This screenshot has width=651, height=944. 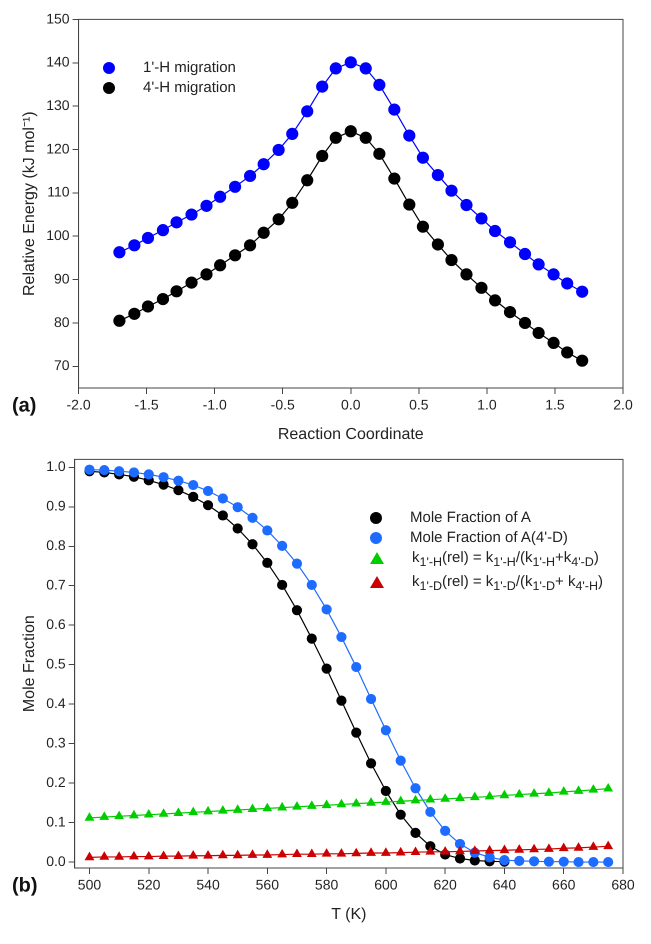 What do you see at coordinates (564, 884) in the screenshot?
I see `x-tick-label: 660` at bounding box center [564, 884].